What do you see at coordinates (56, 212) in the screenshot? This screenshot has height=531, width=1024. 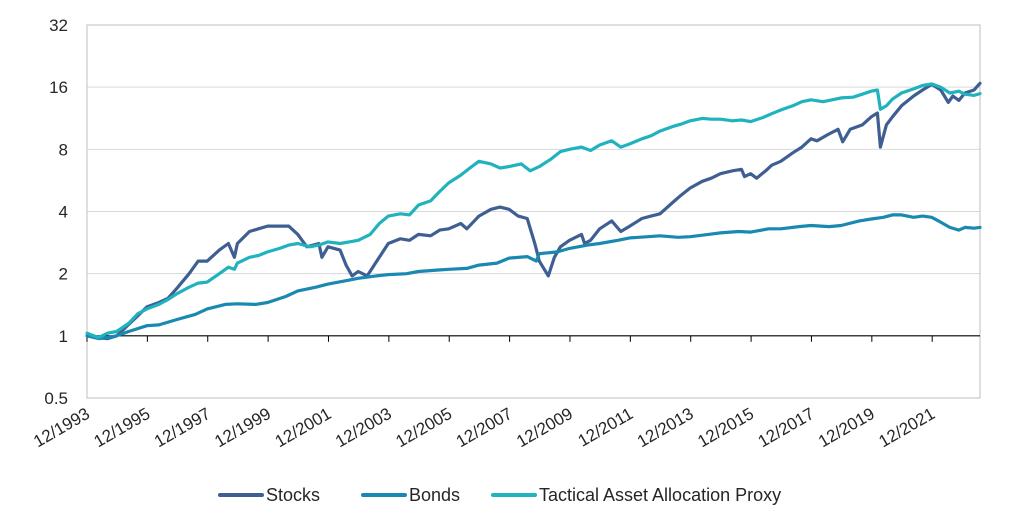 I see `y-axis-ticks: 0.5 1 2 4 8 16 32` at bounding box center [56, 212].